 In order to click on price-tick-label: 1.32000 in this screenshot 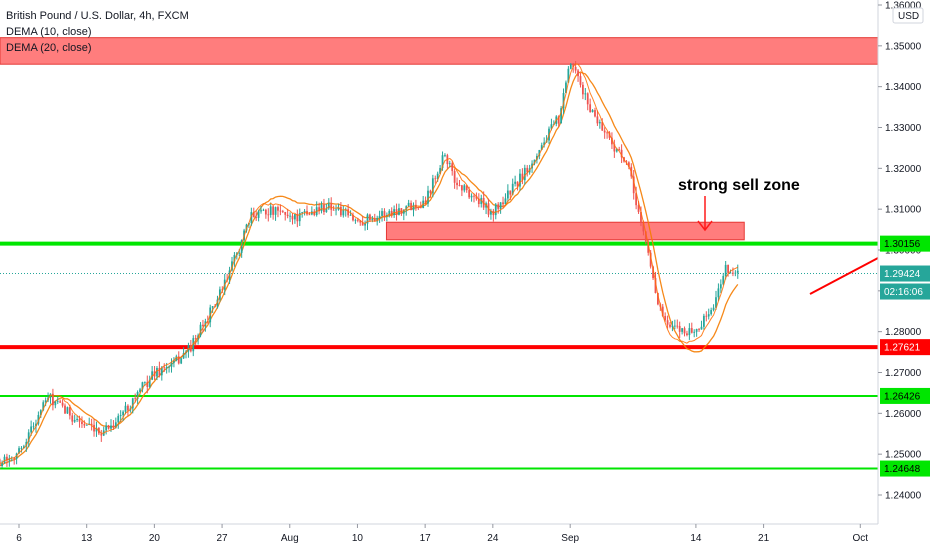, I will do `click(903, 169)`.